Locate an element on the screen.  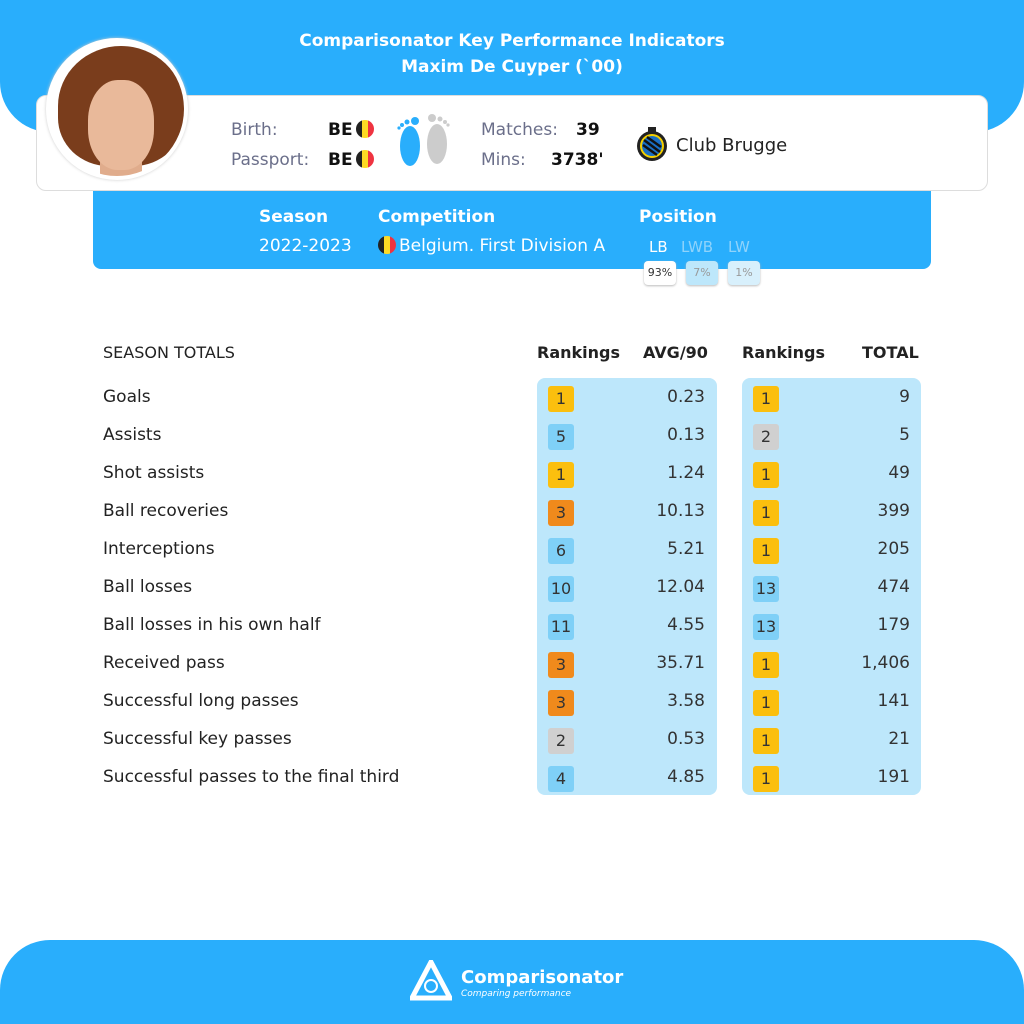
footedness-icon is located at coordinates (423, 140).